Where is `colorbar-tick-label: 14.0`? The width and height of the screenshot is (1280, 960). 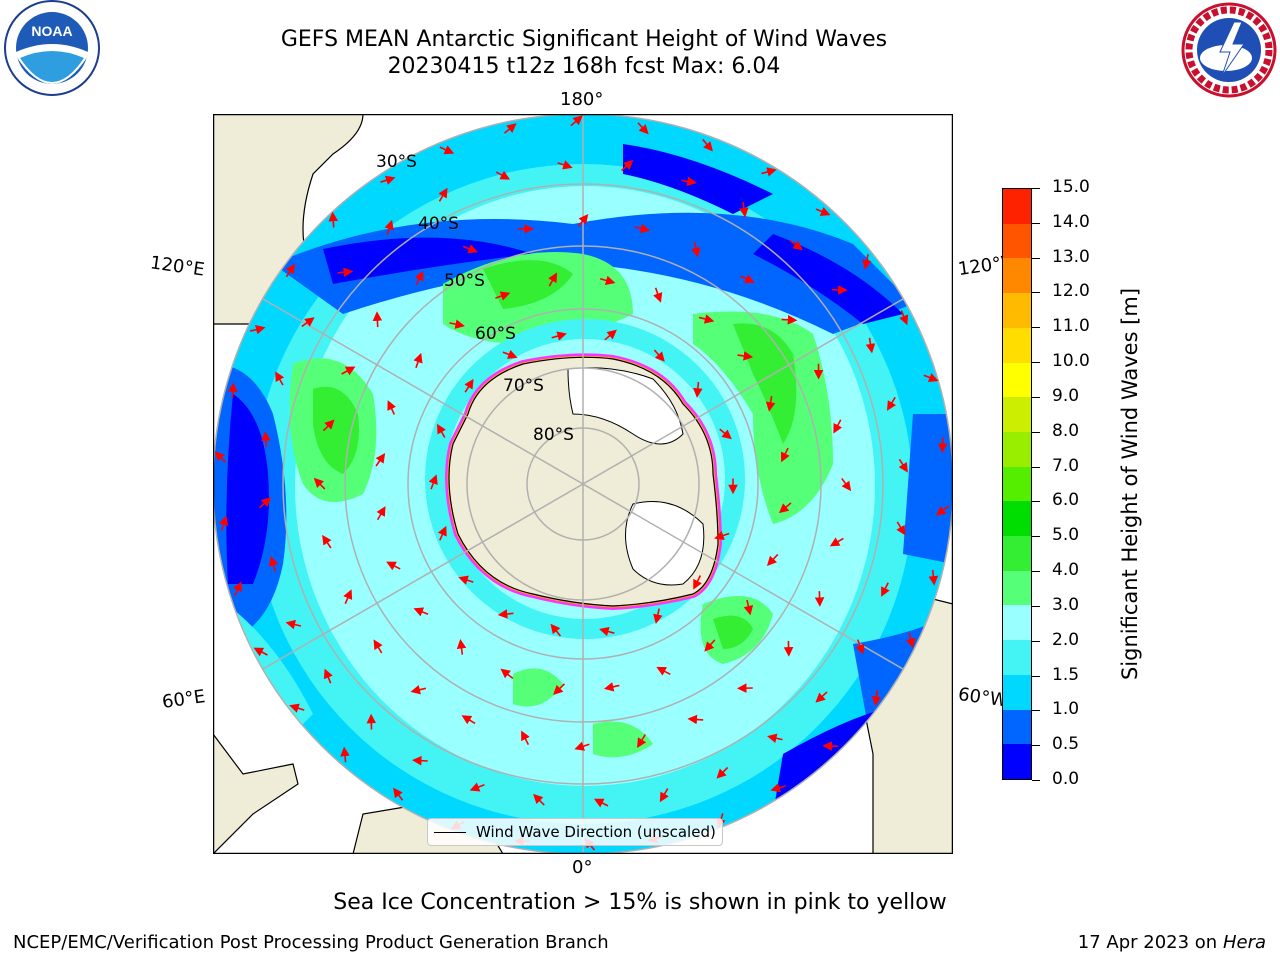 colorbar-tick-label: 14.0 is located at coordinates (1071, 221).